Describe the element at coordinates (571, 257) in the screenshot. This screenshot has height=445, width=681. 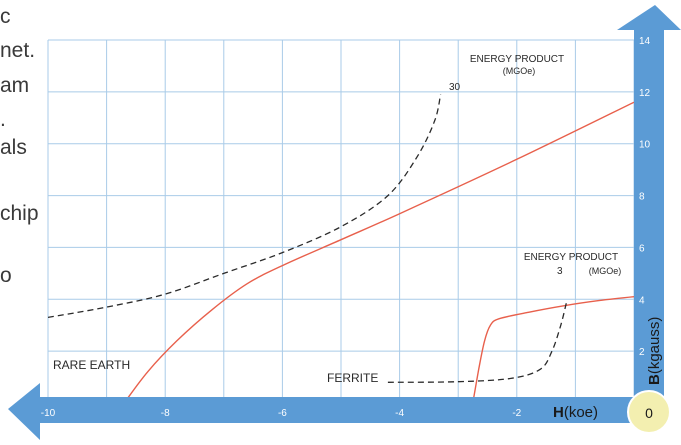
I see `ep3-title: ENERGY PRODUCT` at that location.